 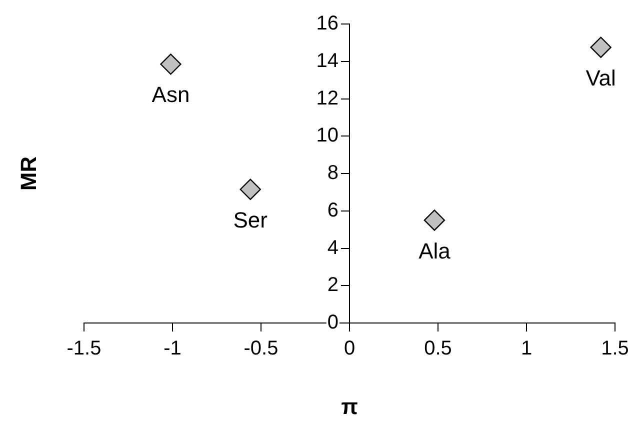 What do you see at coordinates (327, 98) in the screenshot?
I see `y-tick-label: 12` at bounding box center [327, 98].